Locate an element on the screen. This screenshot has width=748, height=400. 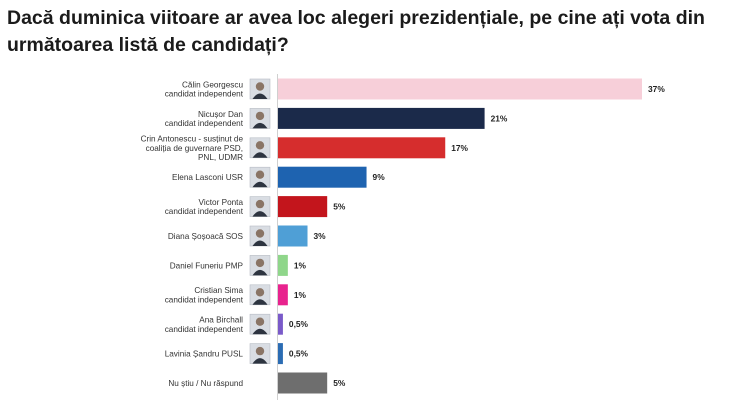
category-label: Lavinia Șandru PUSL is located at coordinates (204, 354).